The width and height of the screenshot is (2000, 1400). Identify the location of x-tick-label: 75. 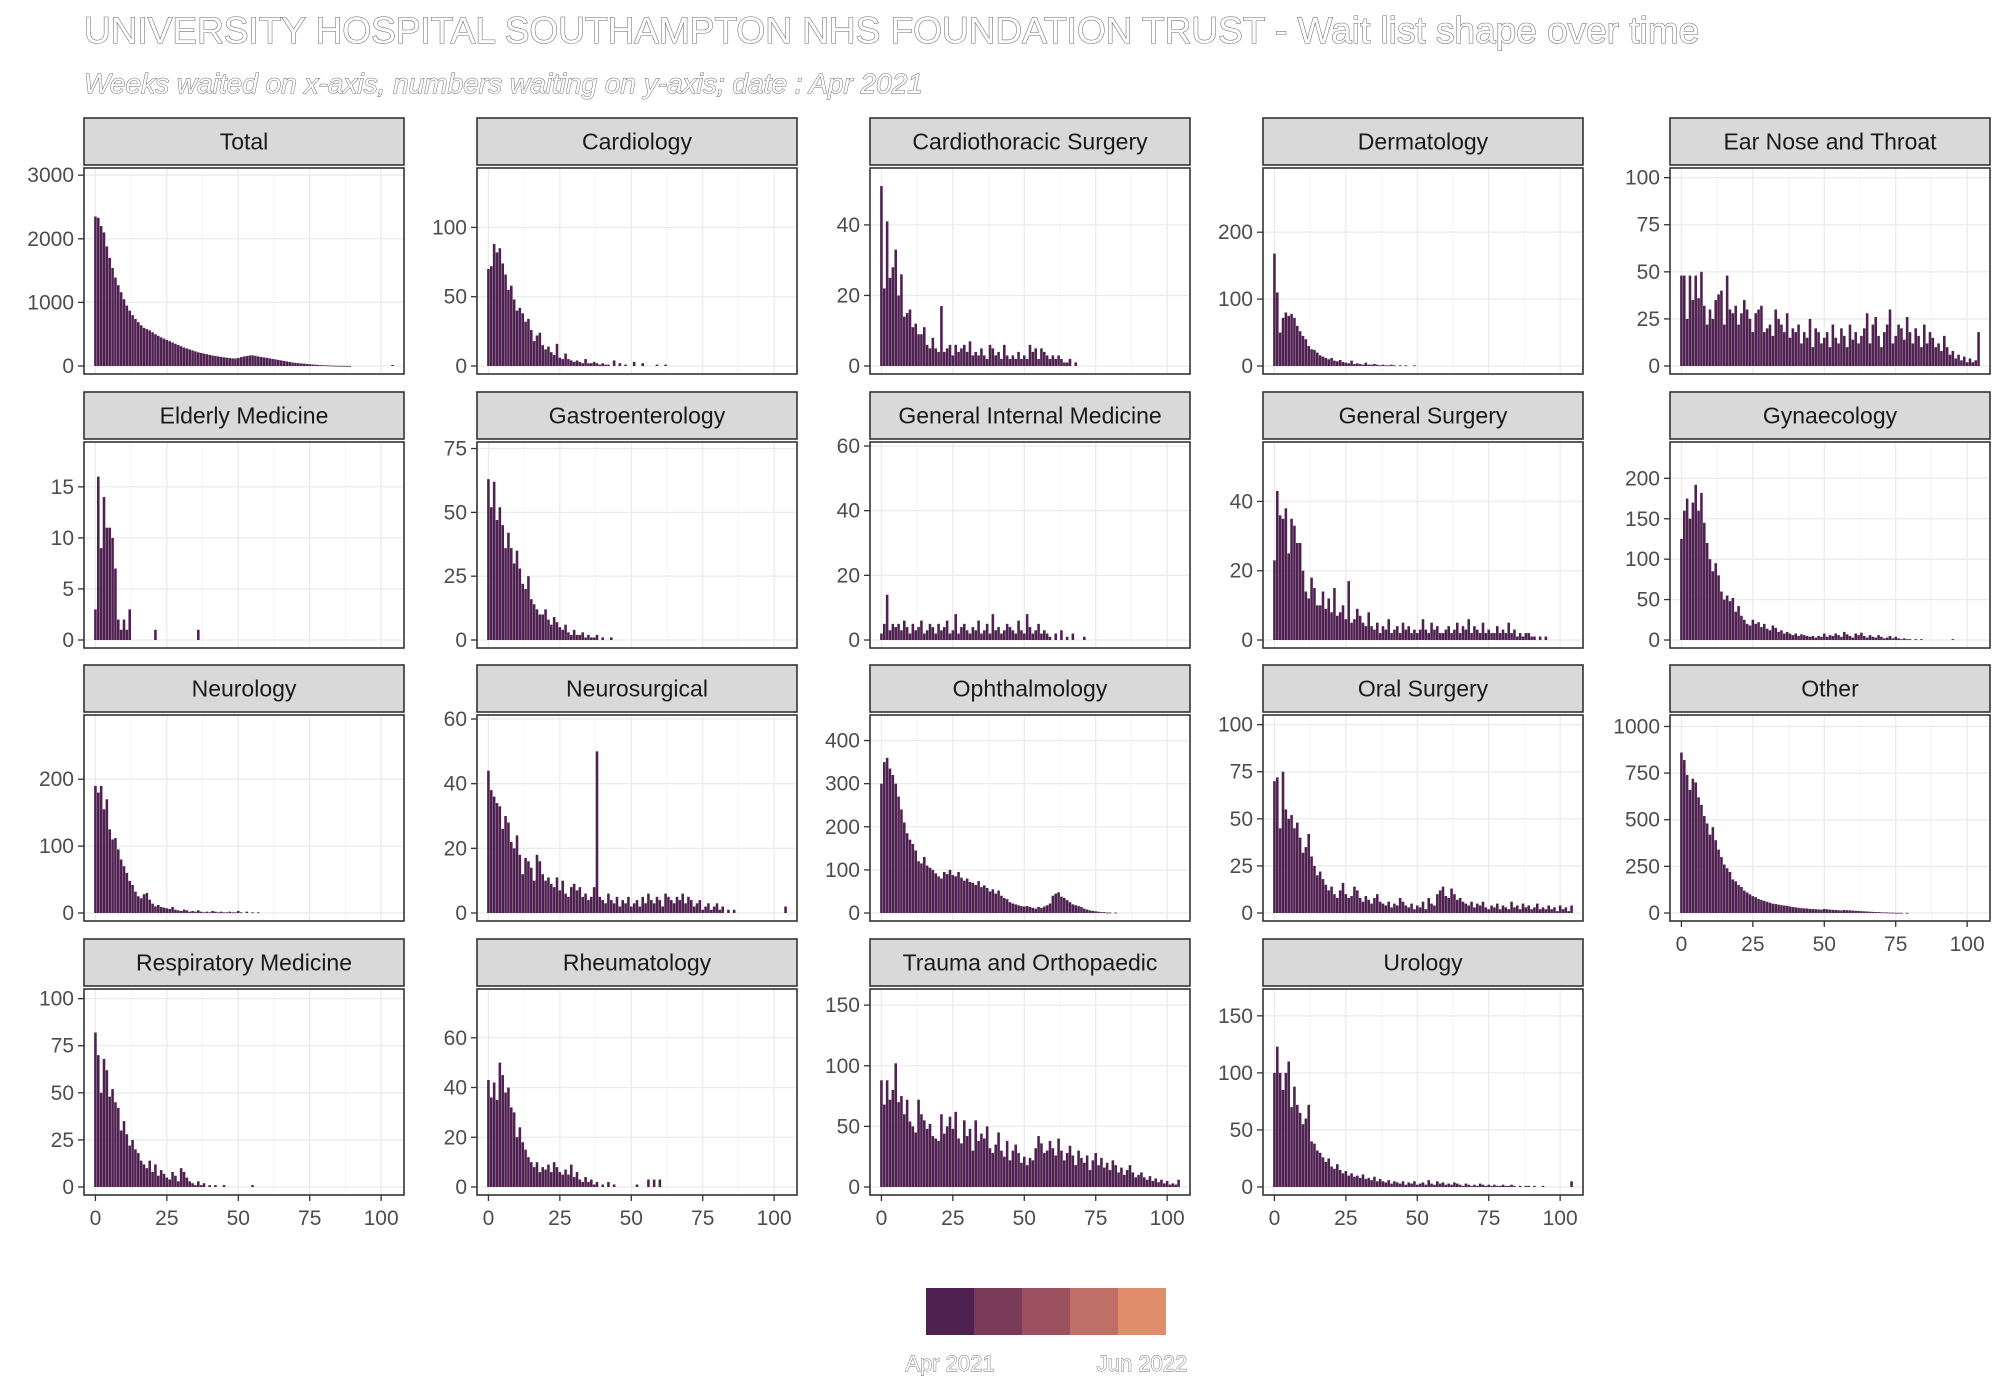
(1095, 1218).